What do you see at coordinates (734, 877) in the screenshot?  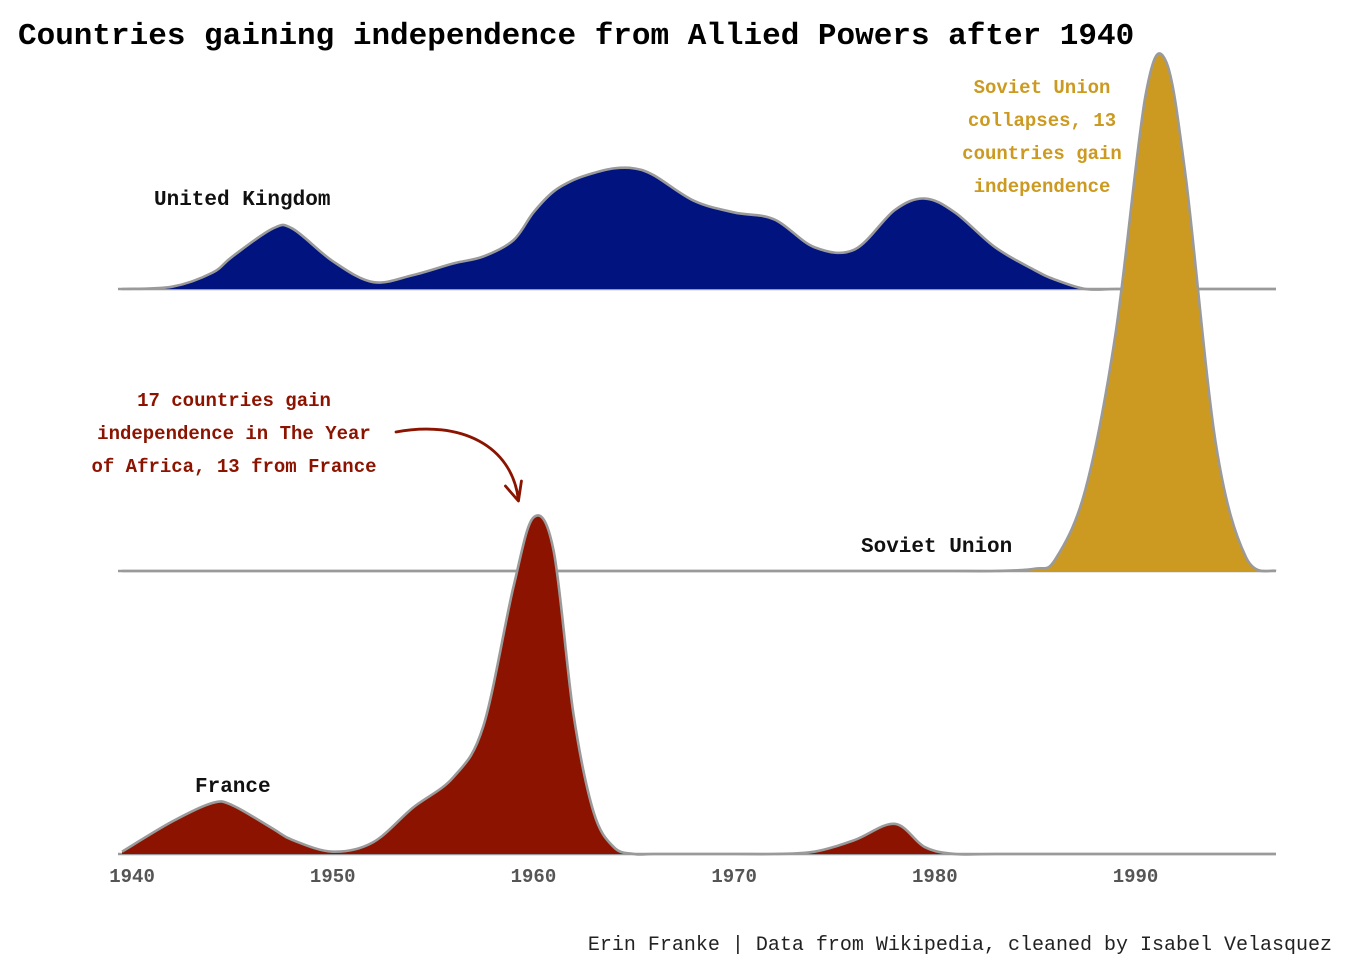 I see `x-tick-label: 1970` at bounding box center [734, 877].